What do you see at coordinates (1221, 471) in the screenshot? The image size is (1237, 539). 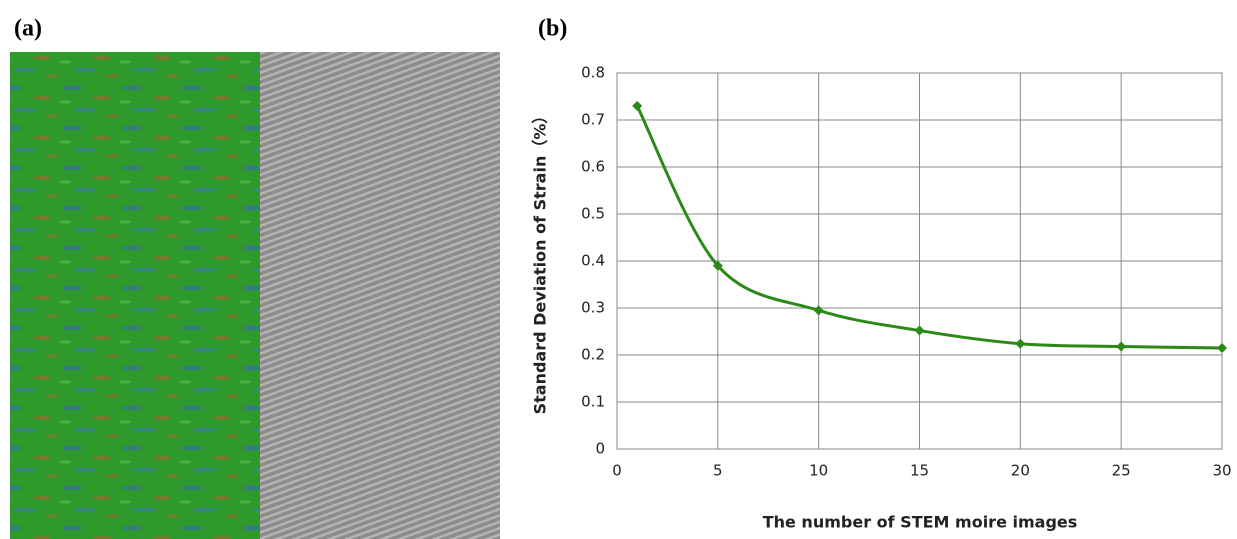 I see `x-tick-label: 30` at bounding box center [1221, 471].